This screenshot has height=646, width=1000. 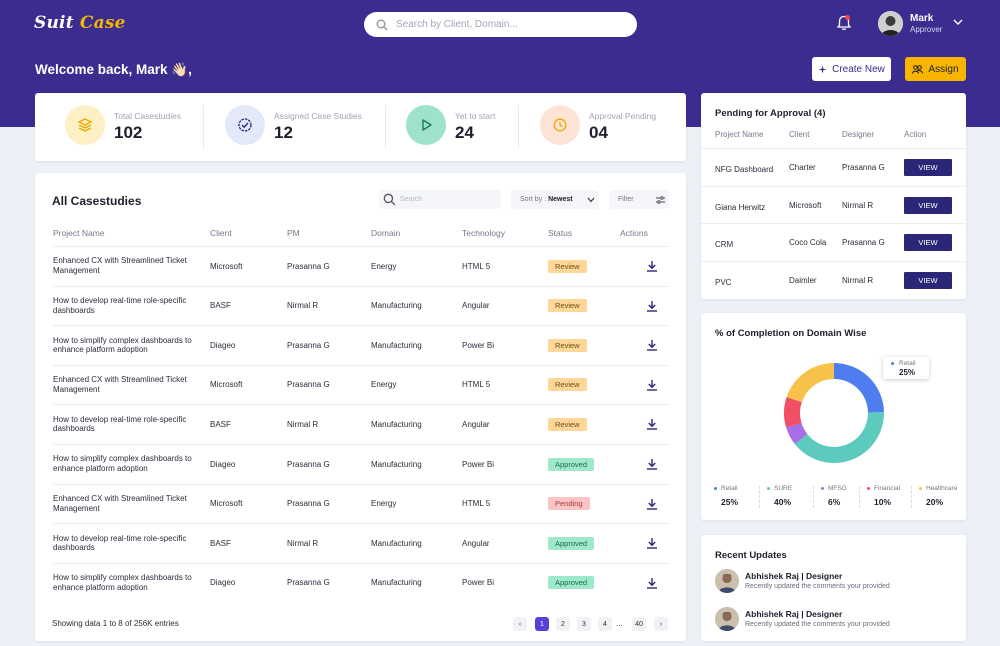 I want to click on chart-title: % of Completion on Domain Wise, so click(x=791, y=333).